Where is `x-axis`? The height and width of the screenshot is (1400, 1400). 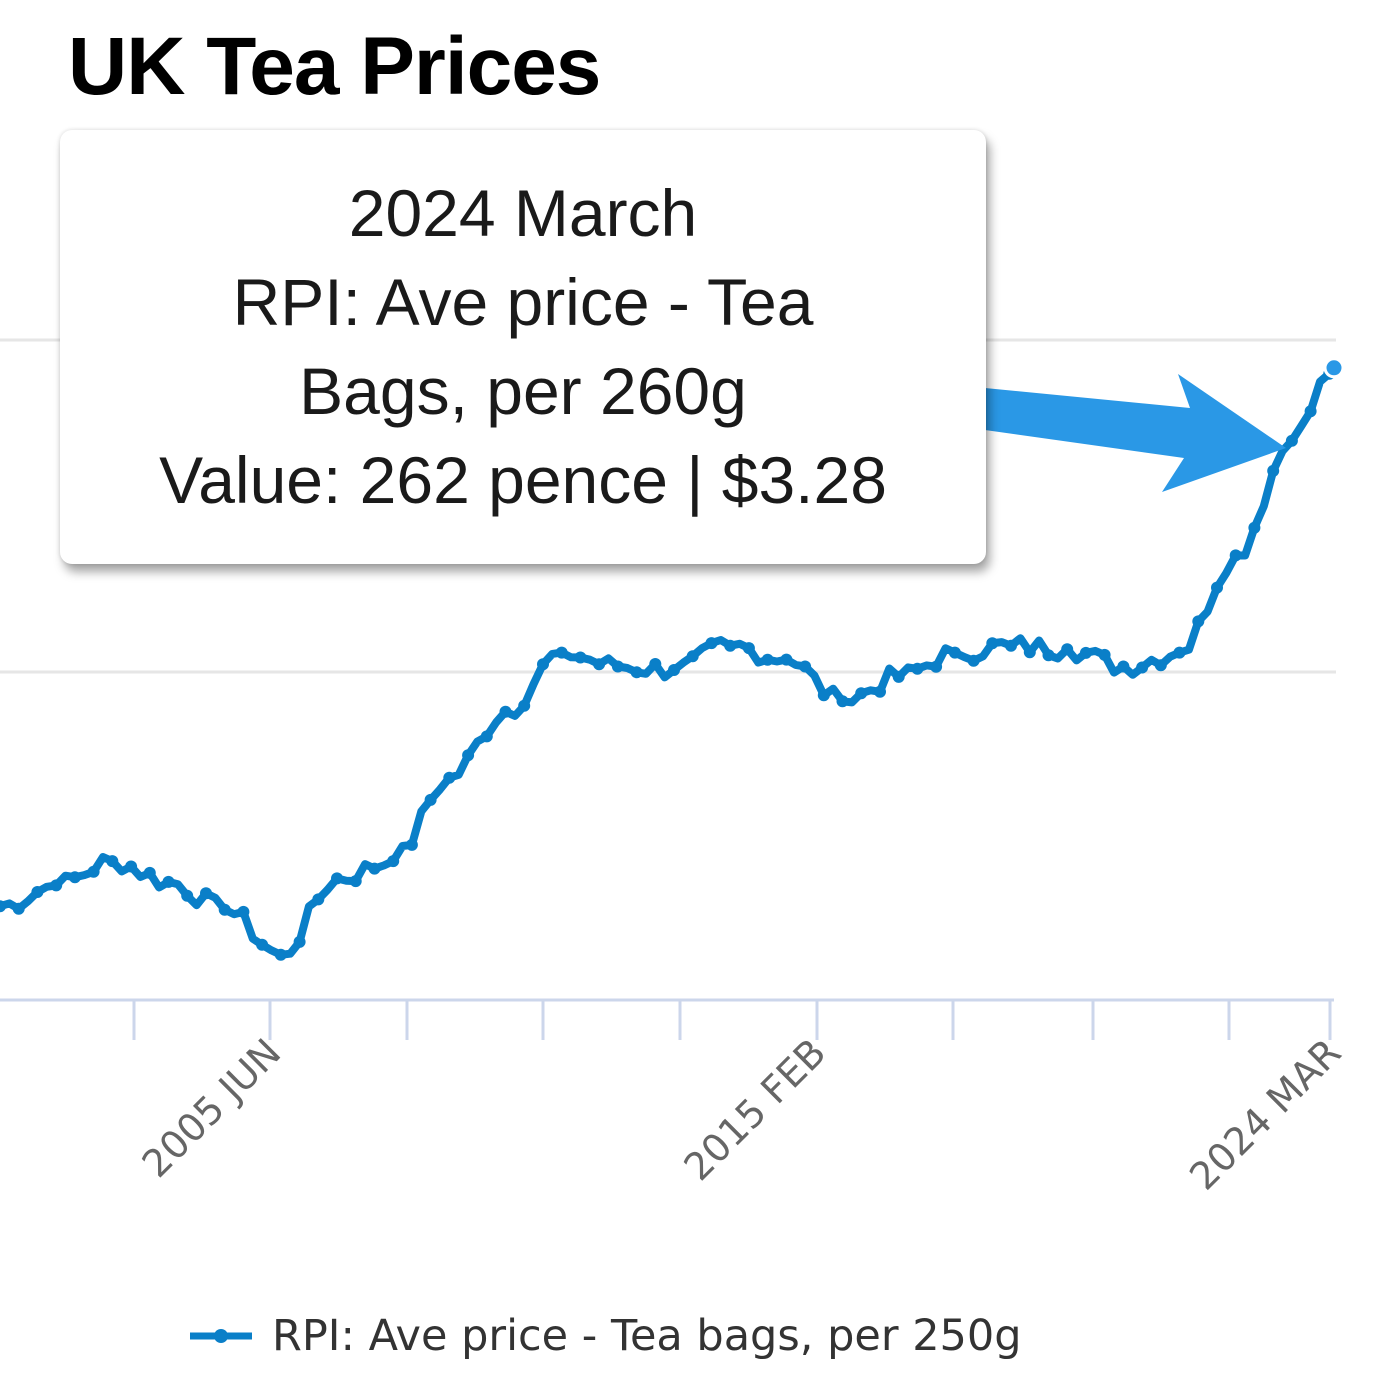
x-axis is located at coordinates (667, 1019).